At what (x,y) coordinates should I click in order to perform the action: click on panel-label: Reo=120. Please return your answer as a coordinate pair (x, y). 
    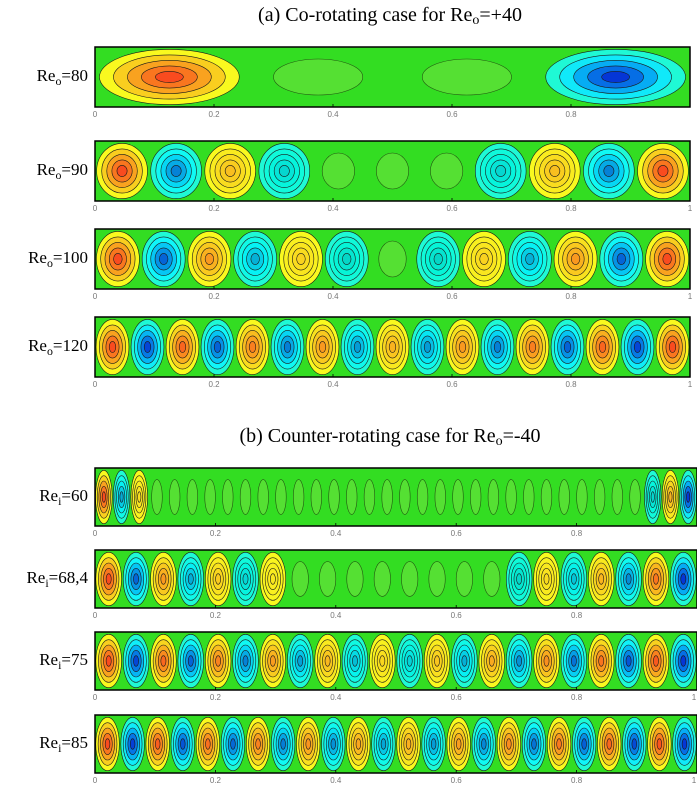
    Looking at the image, I should click on (58, 347).